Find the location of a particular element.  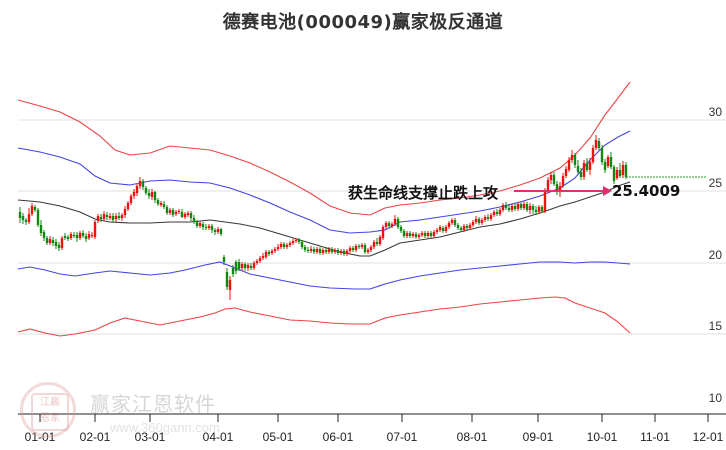

annotation-arrow-head-icon is located at coordinates (607, 191).